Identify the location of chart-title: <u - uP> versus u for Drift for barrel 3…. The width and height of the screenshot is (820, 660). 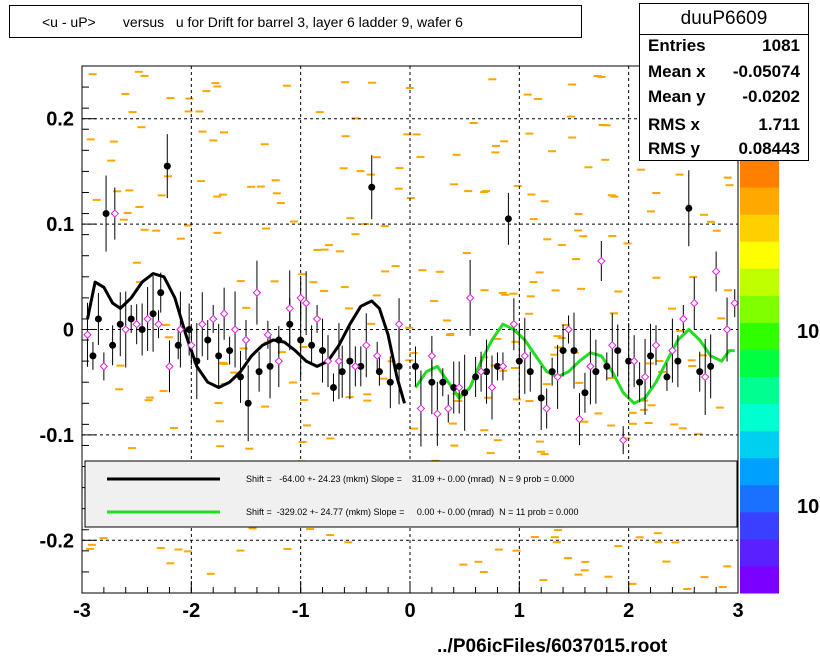
(252, 22).